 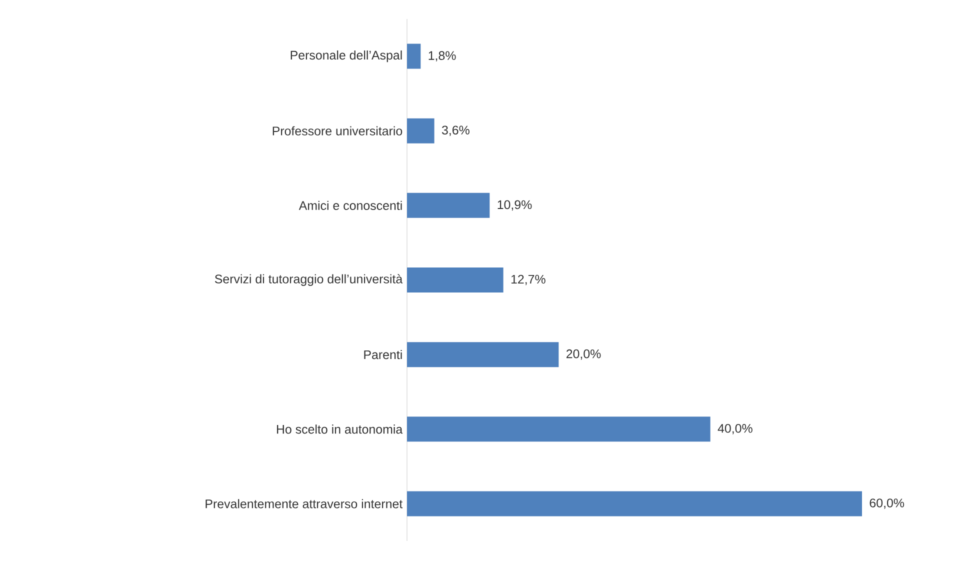 I want to click on y-tick-label: Servizi di tutoraggio dell’università, so click(x=308, y=280).